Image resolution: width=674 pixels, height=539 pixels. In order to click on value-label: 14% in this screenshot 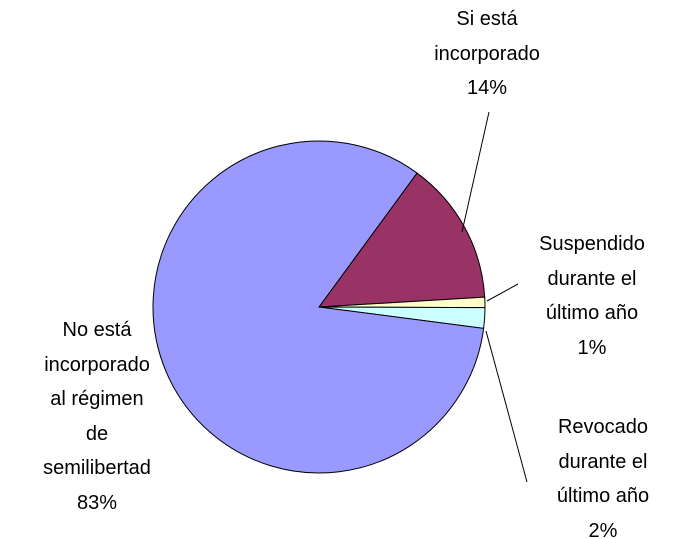, I will do `click(487, 88)`.